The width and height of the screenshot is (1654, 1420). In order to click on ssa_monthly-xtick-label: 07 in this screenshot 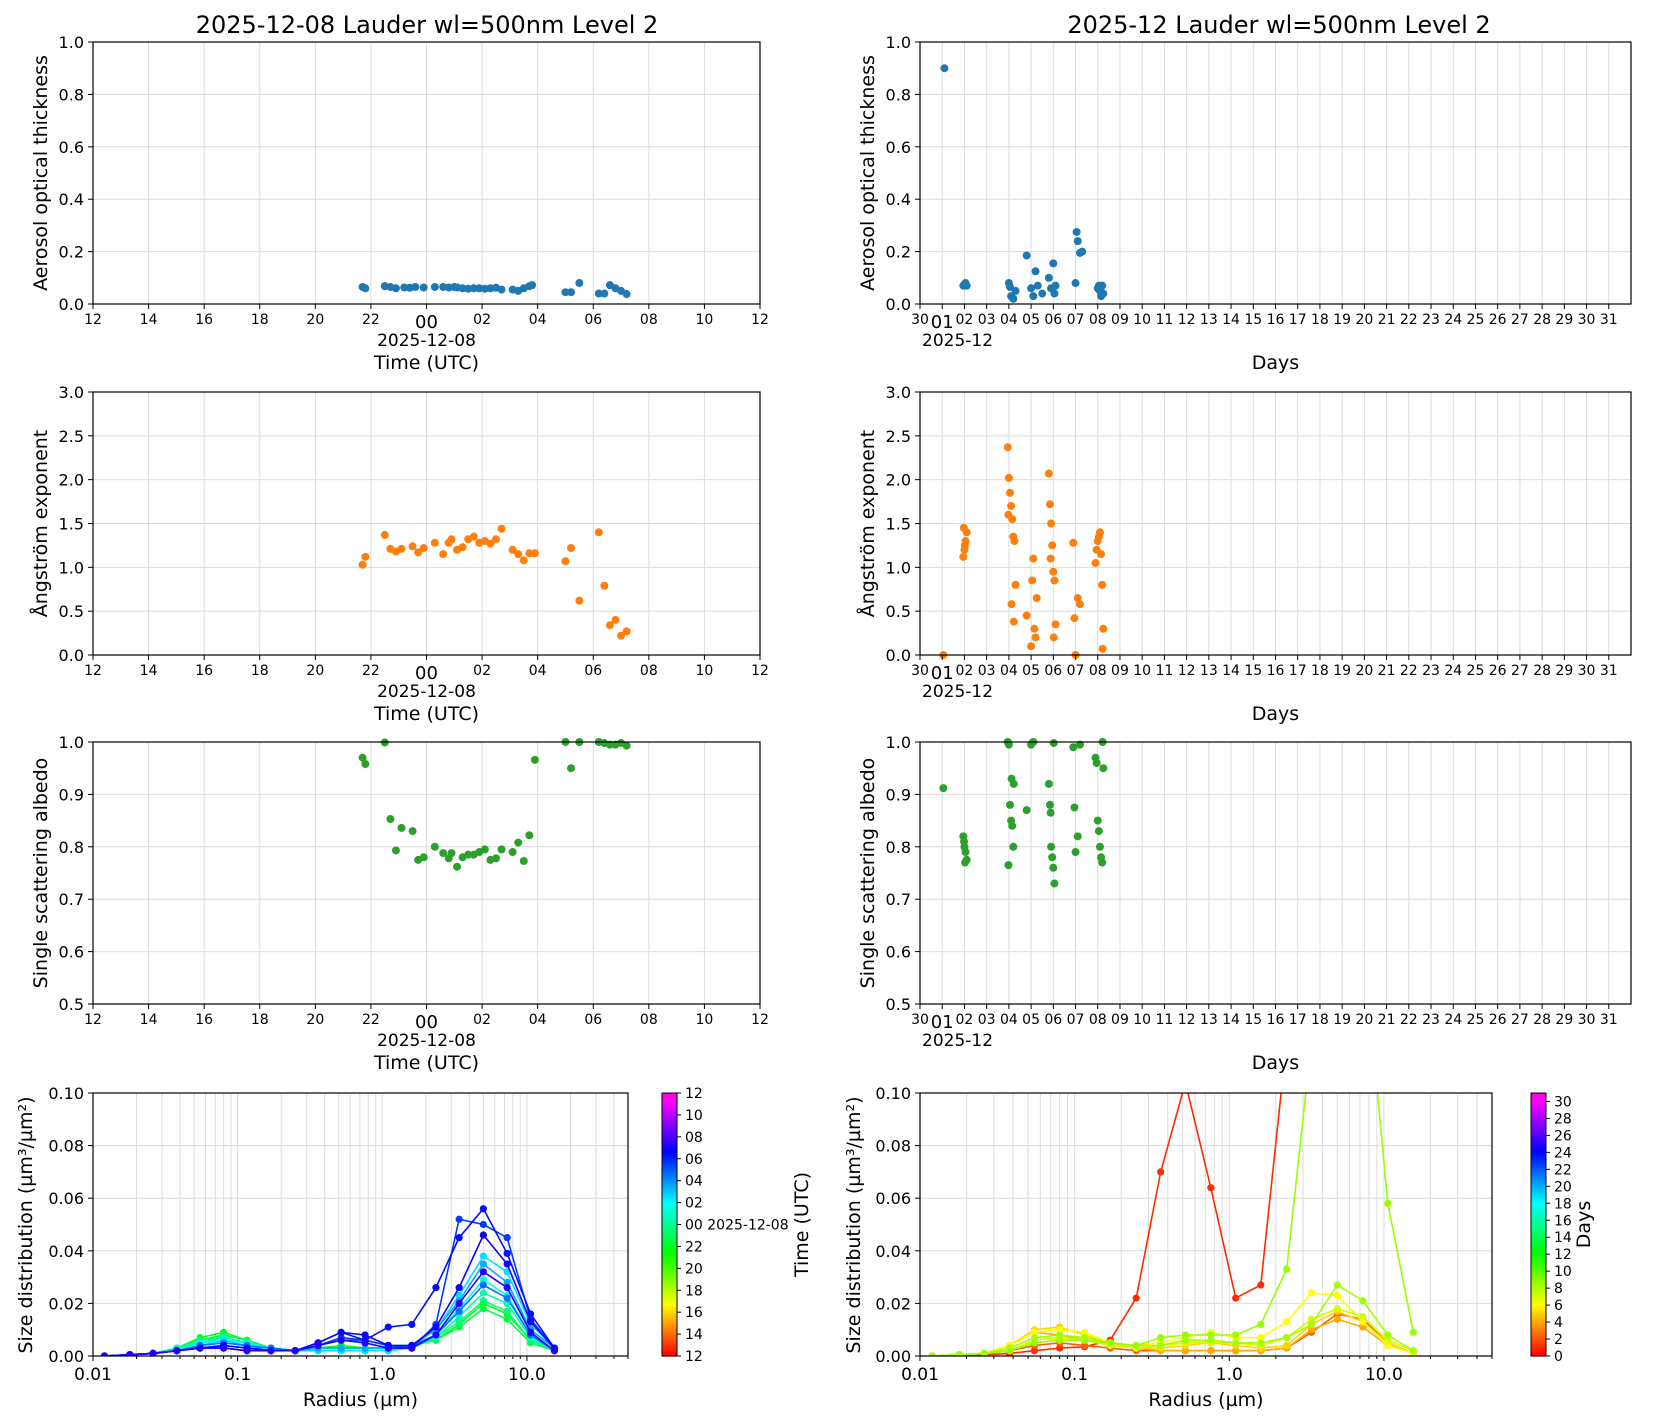, I will do `click(1076, 1020)`.